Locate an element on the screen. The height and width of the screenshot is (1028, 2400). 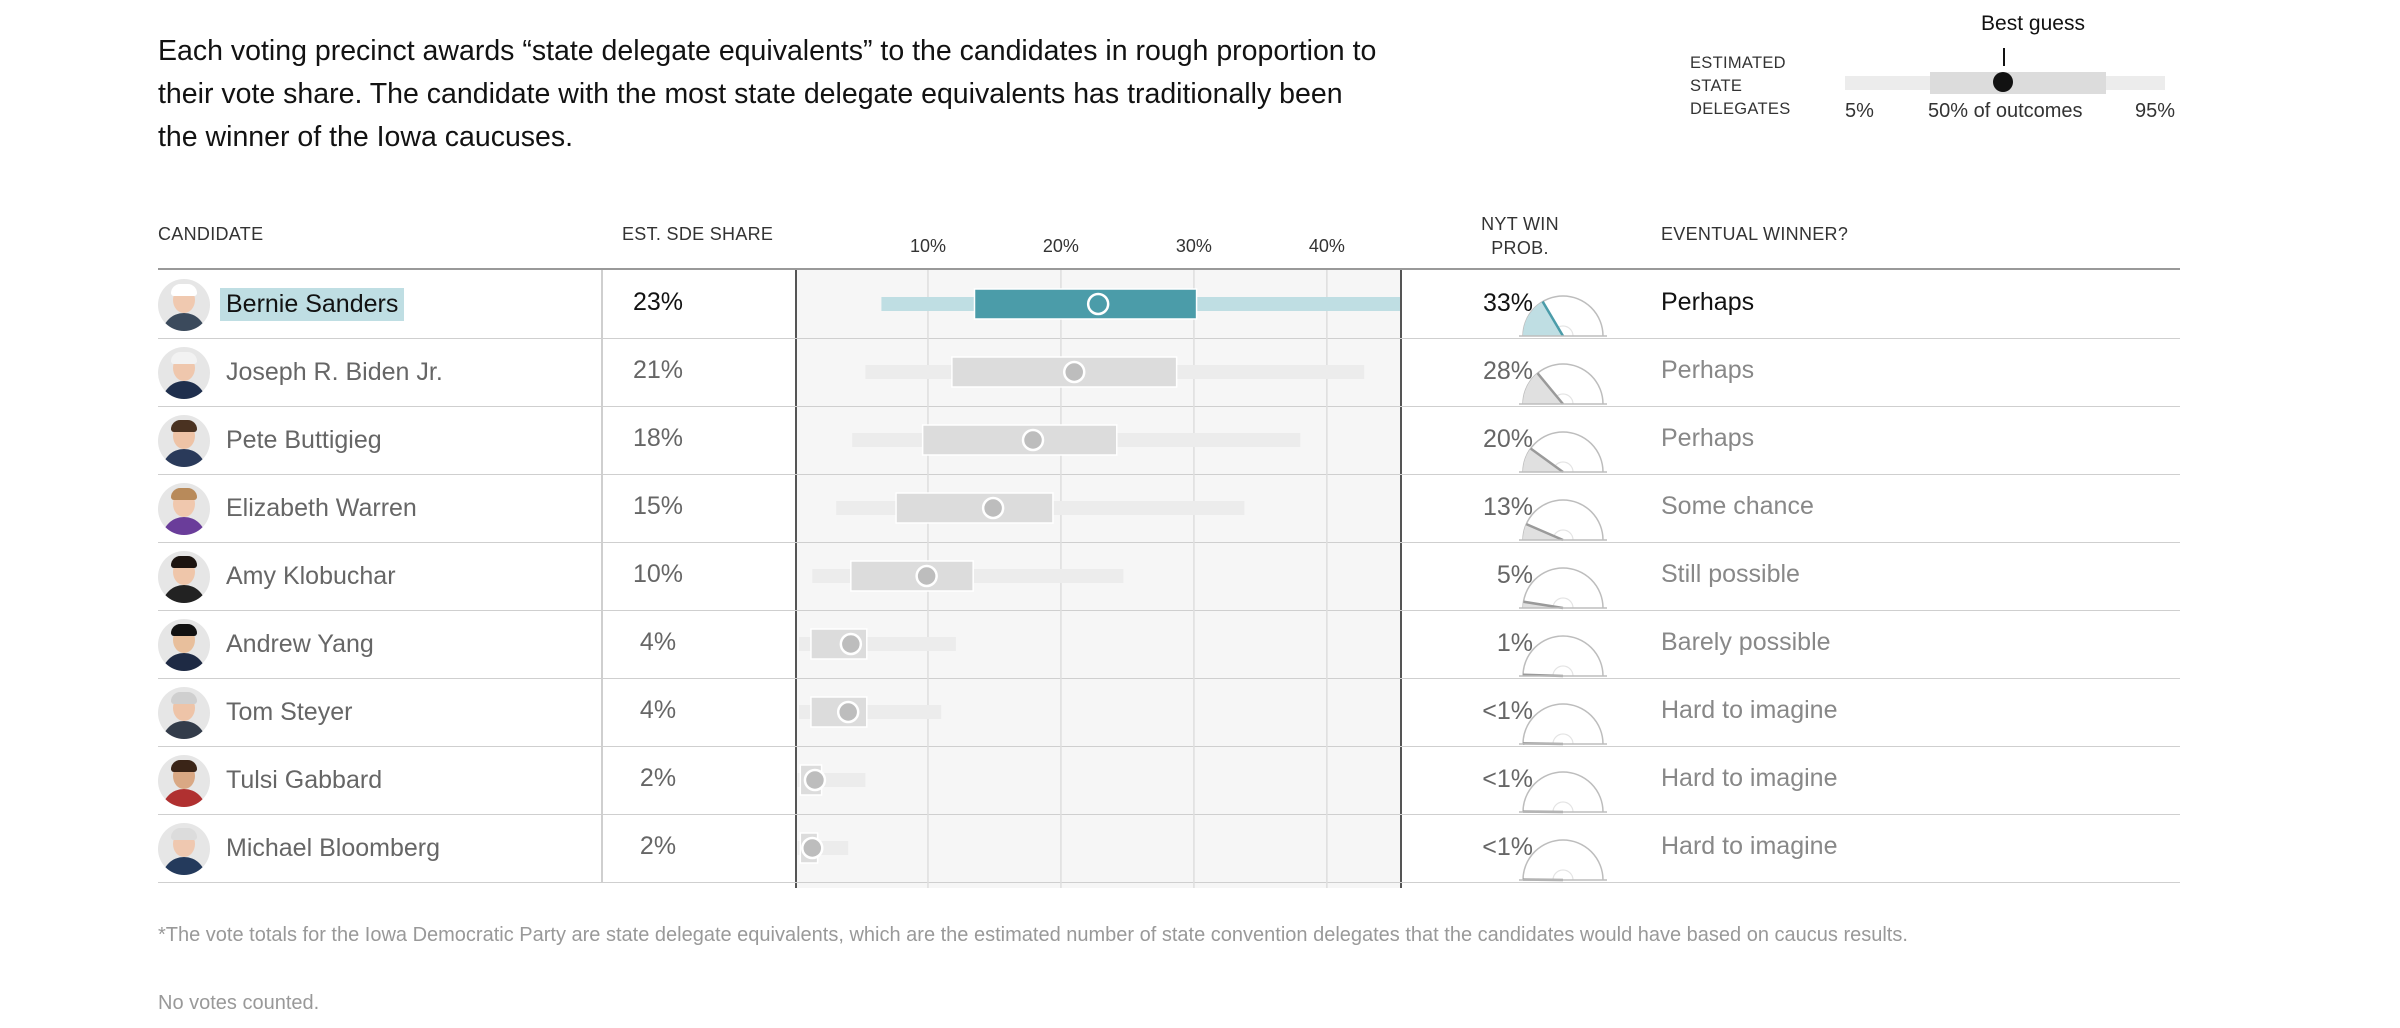
table-row: Tulsi Gabbard 2% <1% Hard to imagine is located at coordinates (1169, 780).